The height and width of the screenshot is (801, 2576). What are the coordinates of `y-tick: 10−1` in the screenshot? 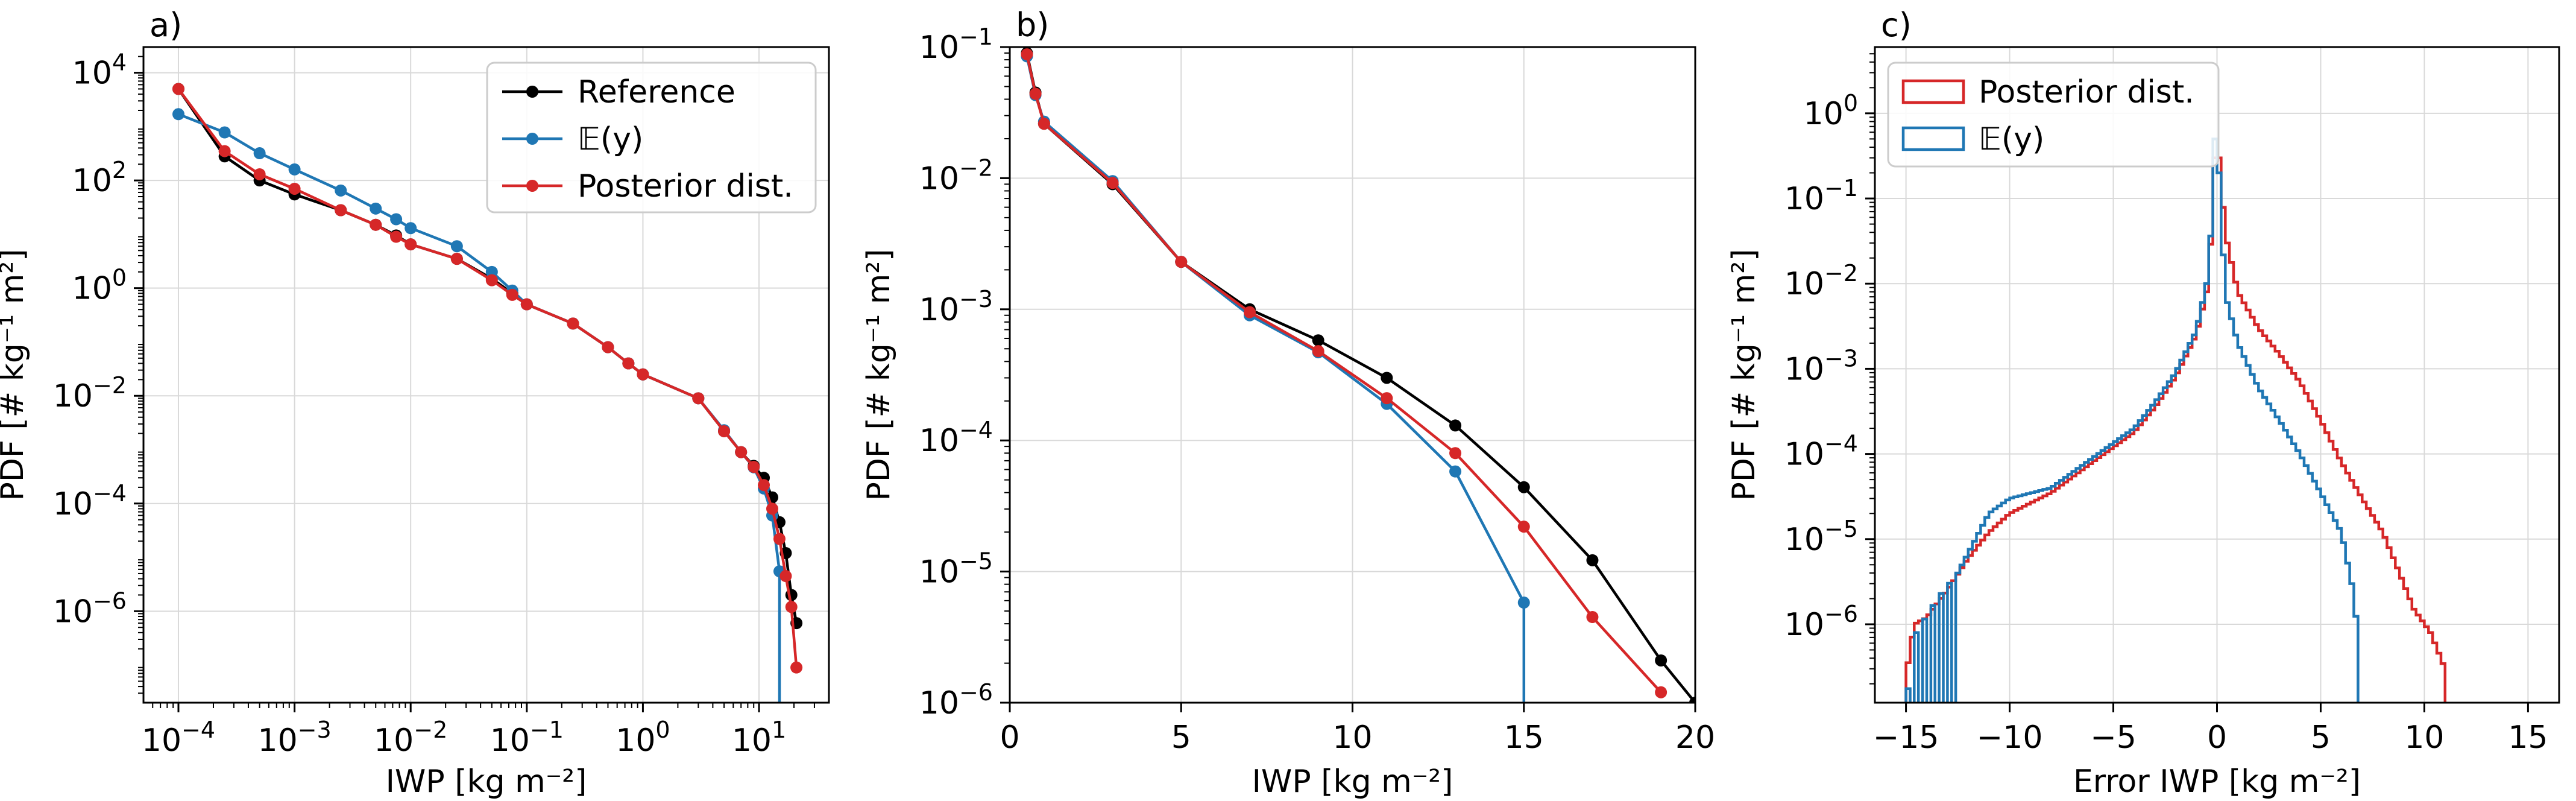 It's located at (964, 45).